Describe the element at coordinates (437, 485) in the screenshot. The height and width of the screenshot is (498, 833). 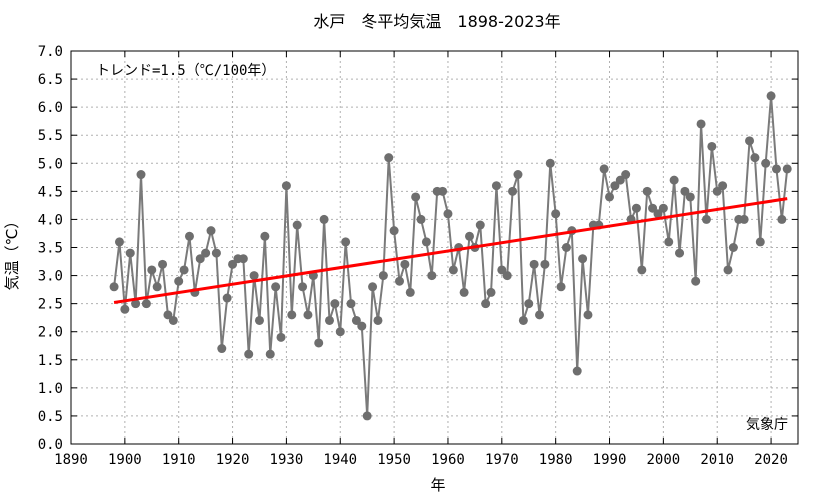
I see `x-axis-label: 年` at that location.